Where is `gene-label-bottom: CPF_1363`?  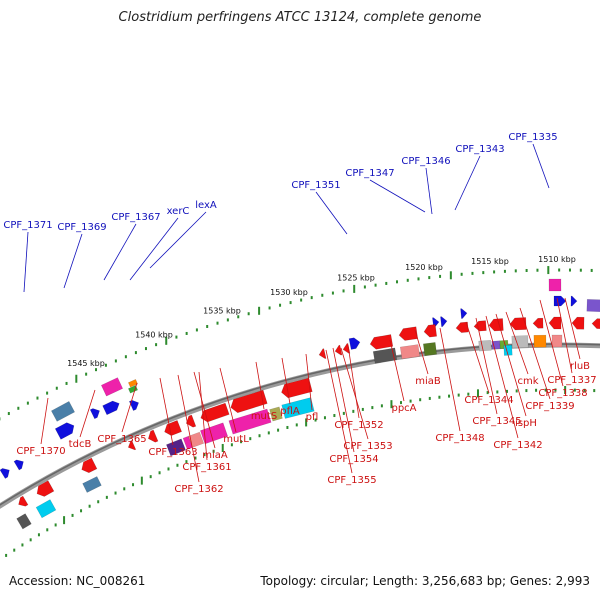
gene-label-bottom: CPF_1363 is located at coordinates (172, 452).